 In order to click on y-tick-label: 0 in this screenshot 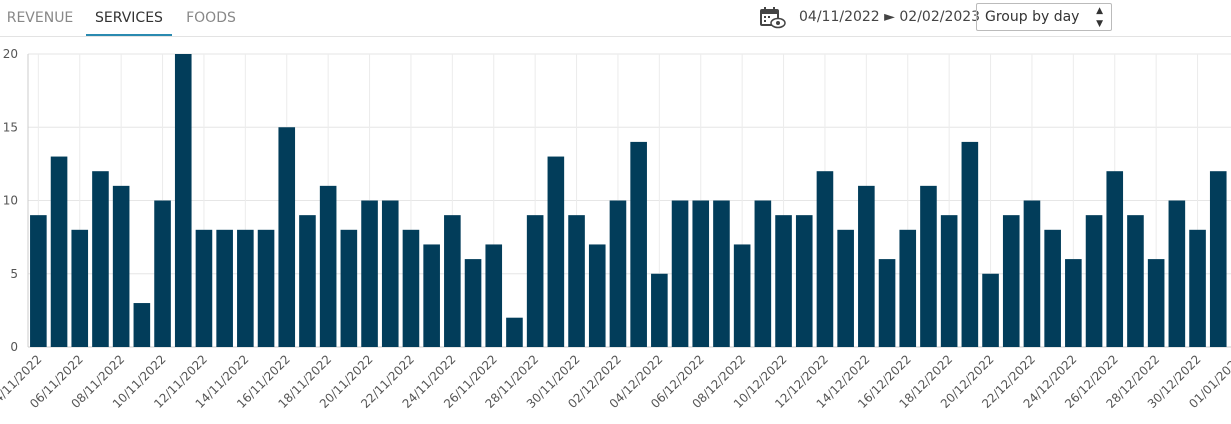, I will do `click(14, 347)`.